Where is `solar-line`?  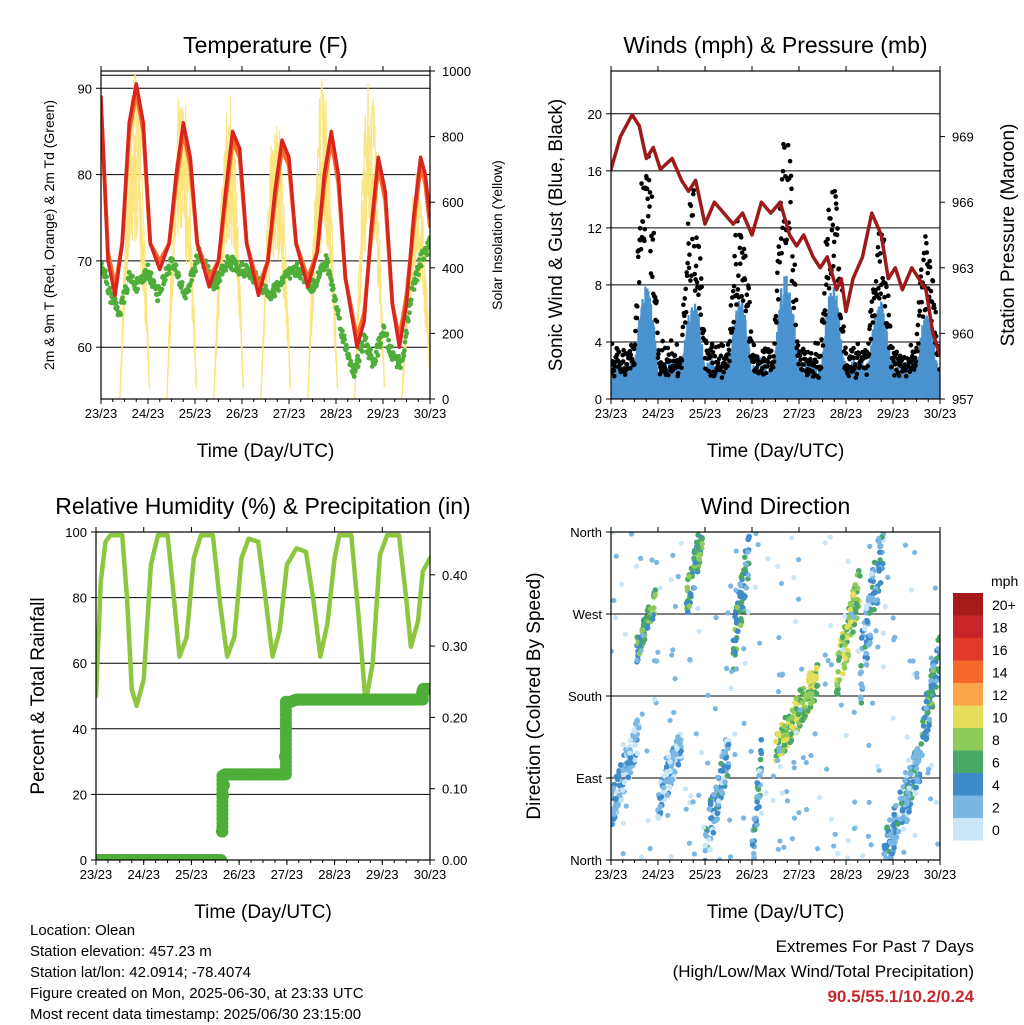
solar-line is located at coordinates (369, 262).